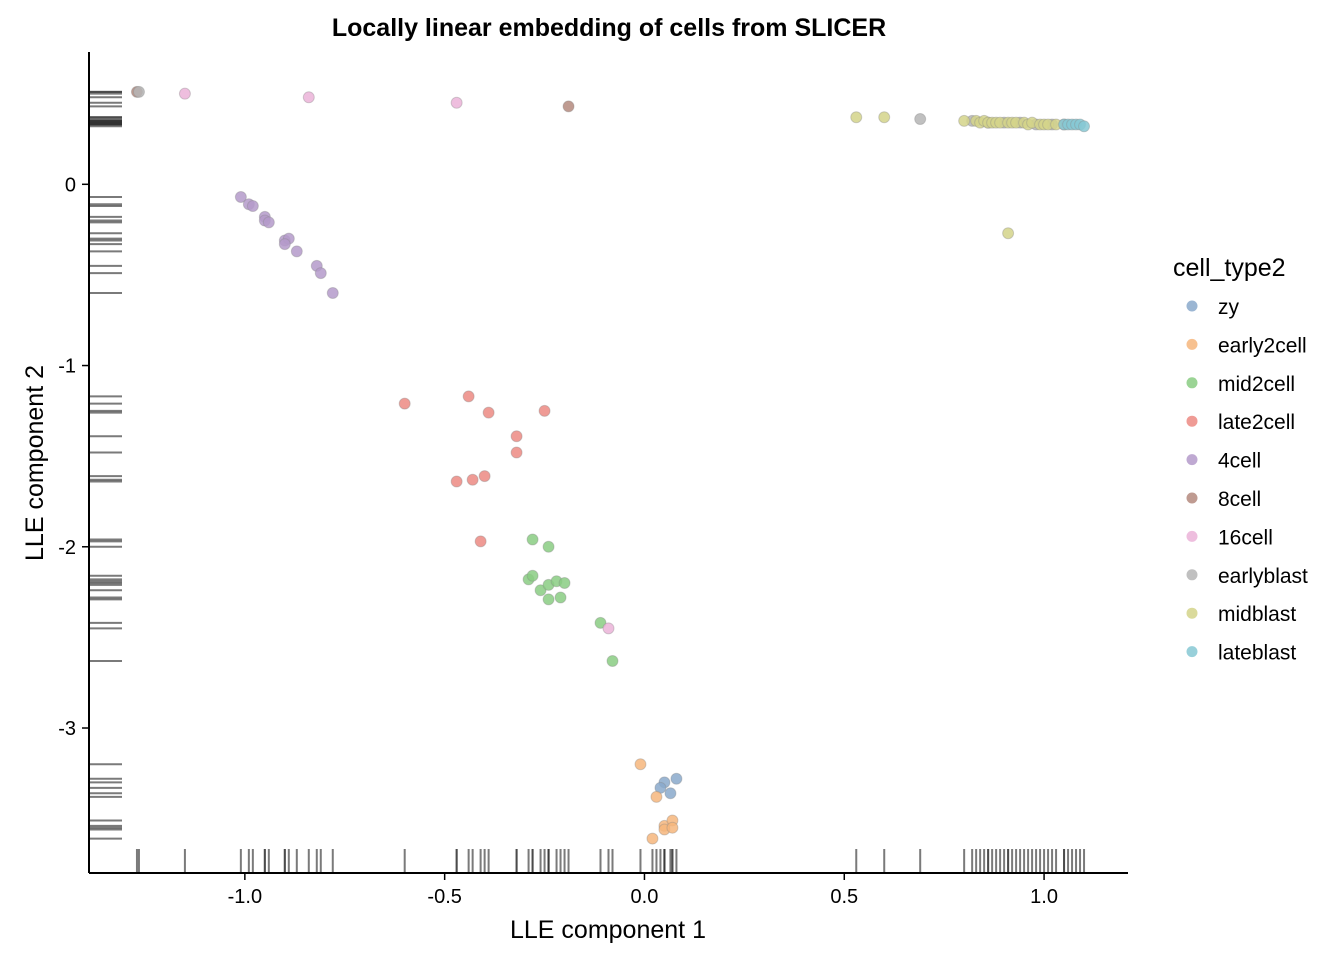 This screenshot has width=1344, height=960. Describe the element at coordinates (568, 106) in the screenshot. I see `data-point-8cell` at that location.